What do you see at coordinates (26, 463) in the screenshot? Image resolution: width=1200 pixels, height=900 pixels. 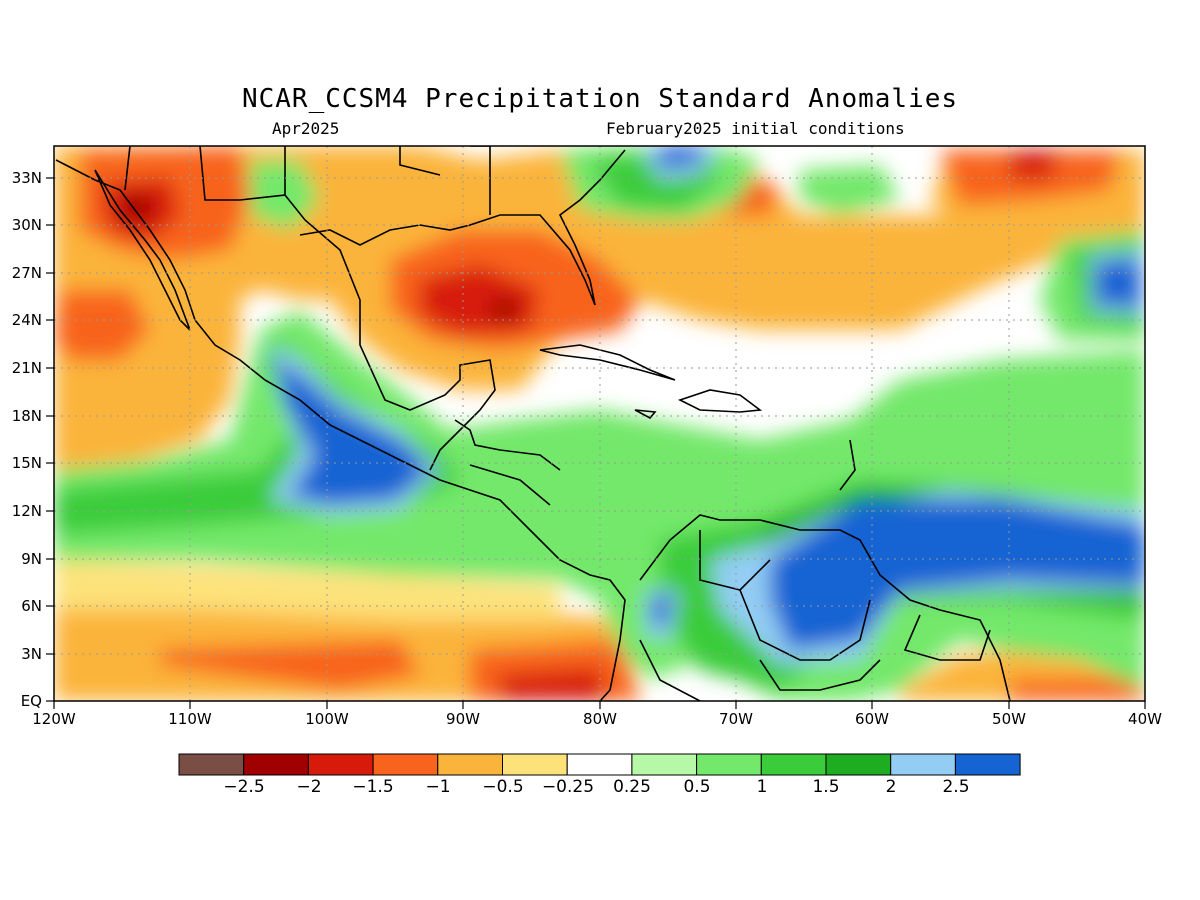 I see `lat-label-15n: 15N` at bounding box center [26, 463].